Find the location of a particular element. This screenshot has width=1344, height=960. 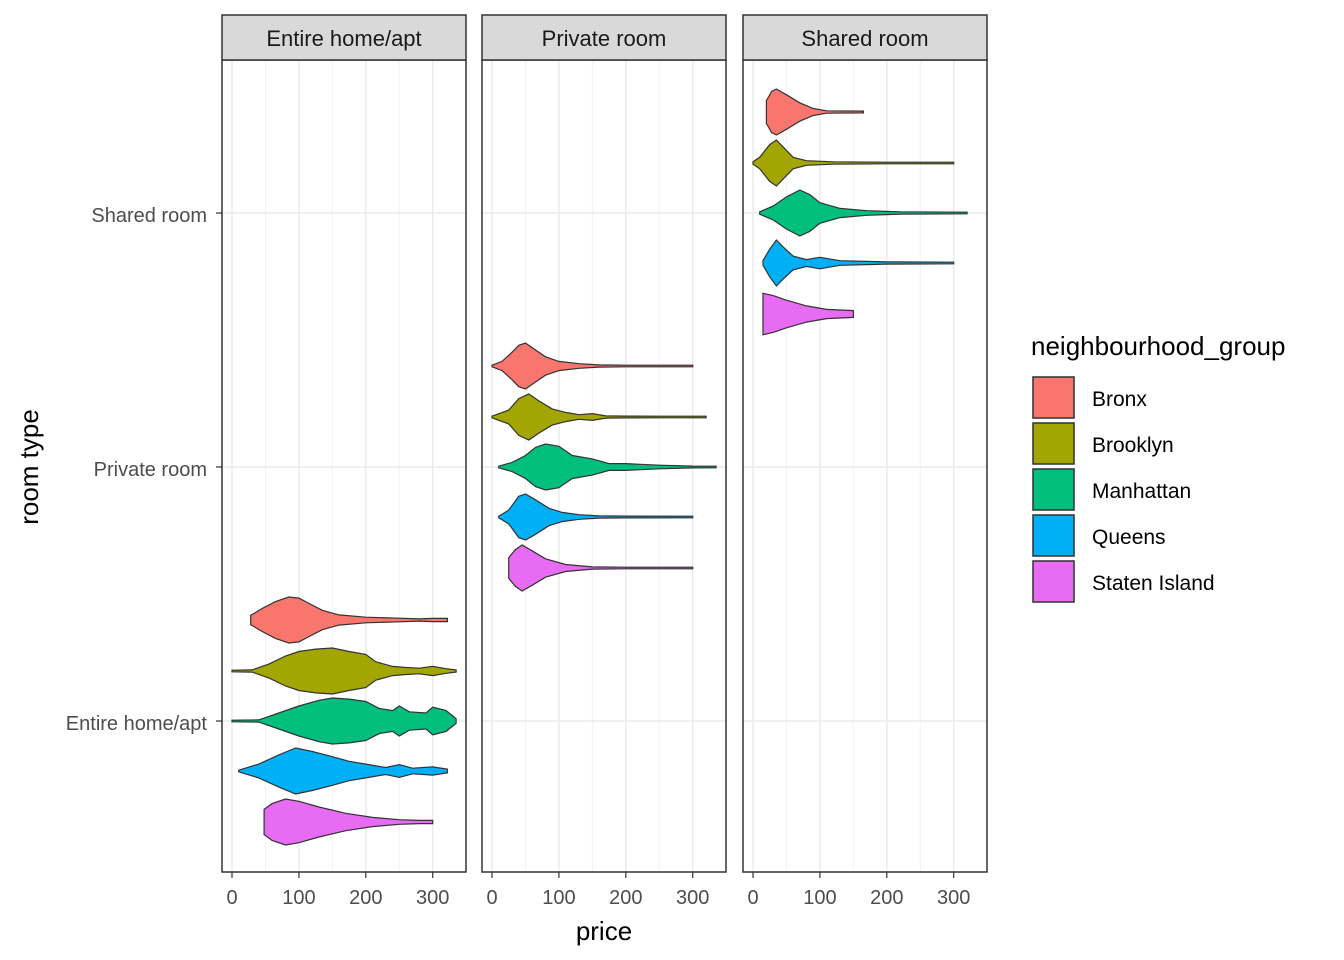

y-tick-label-entire-home: Entire home/apt is located at coordinates (137, 724).